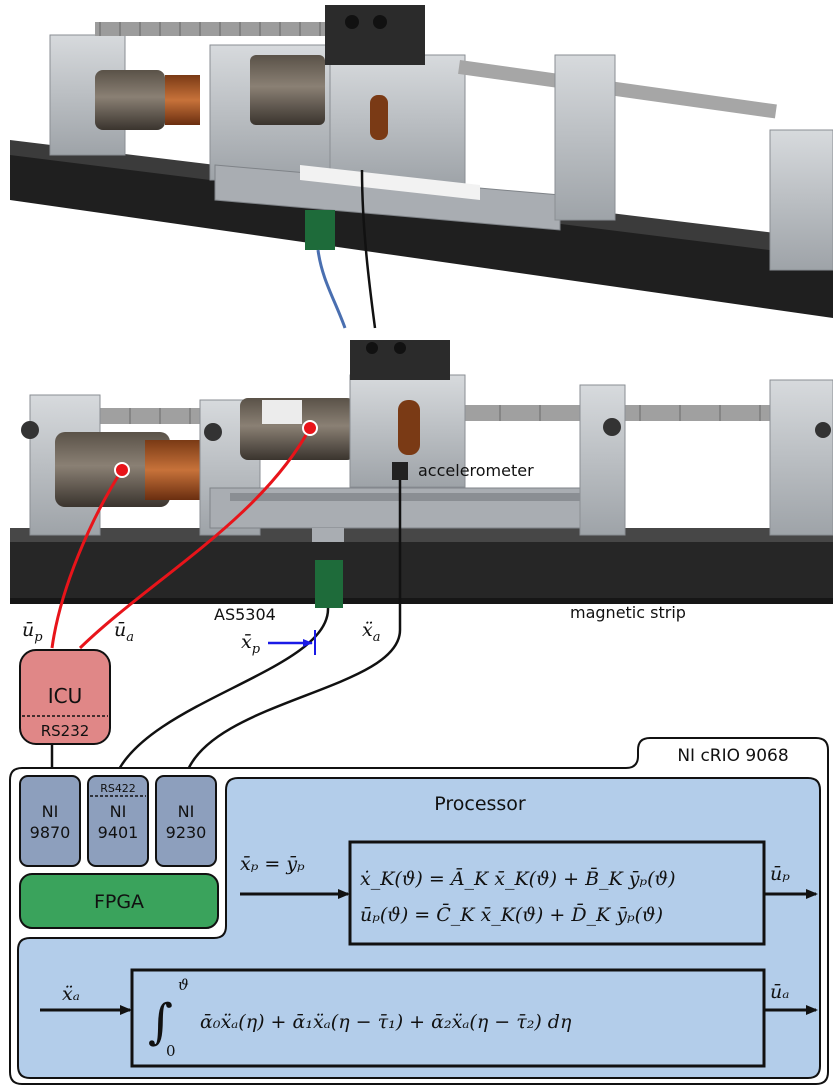 The width and height of the screenshot is (833, 1088). Describe the element at coordinates (186, 832) in the screenshot. I see `svg-text: 9230` at that location.